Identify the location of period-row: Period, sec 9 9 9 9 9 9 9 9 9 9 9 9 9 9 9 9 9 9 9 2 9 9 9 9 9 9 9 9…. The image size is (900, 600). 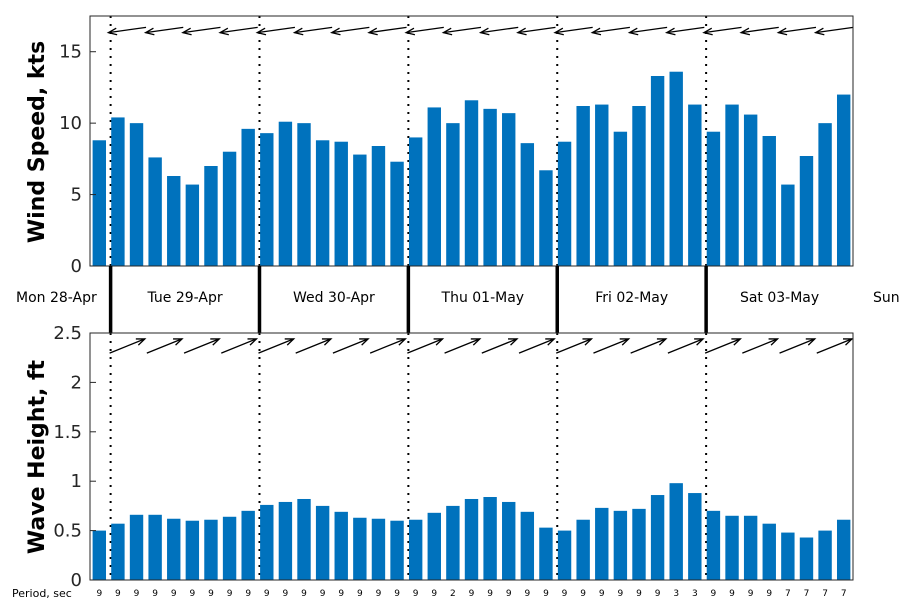
(429, 593).